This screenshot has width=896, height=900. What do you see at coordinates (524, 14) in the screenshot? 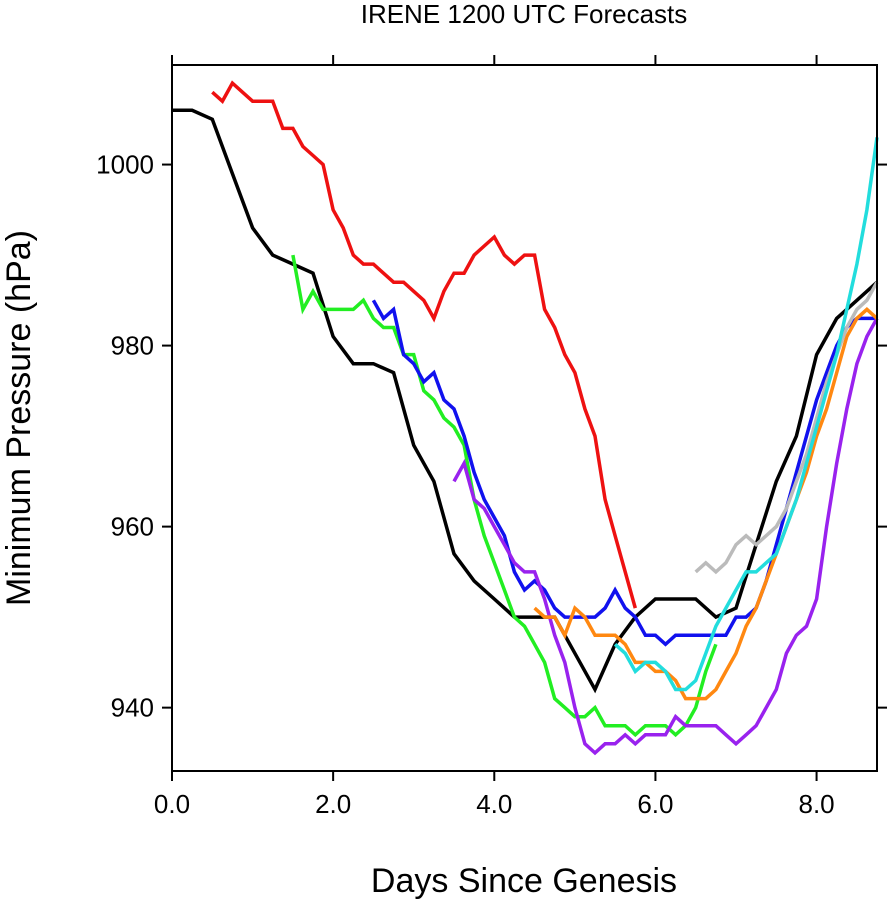
I see `chart-title: IRENE 1200 UTC Forecasts` at bounding box center [524, 14].